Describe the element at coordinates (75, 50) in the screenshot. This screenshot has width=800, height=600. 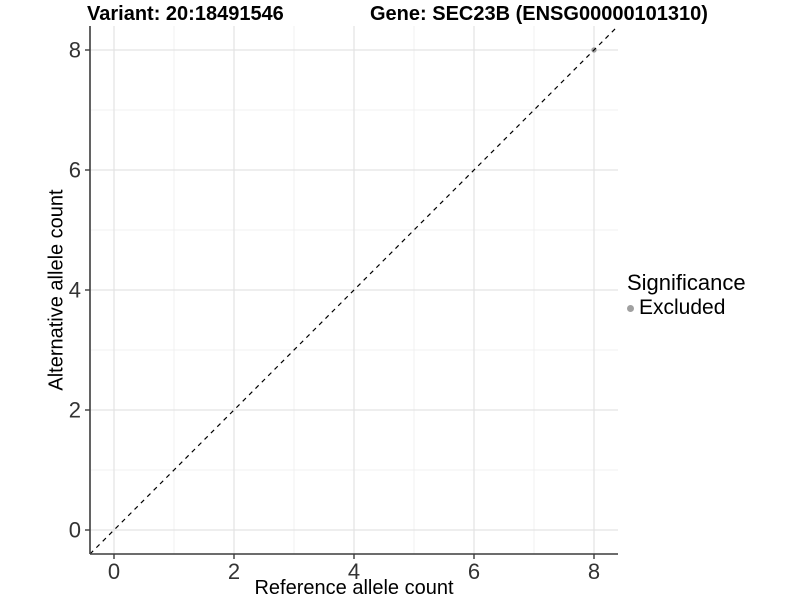
I see `y-tick-label: 8` at that location.